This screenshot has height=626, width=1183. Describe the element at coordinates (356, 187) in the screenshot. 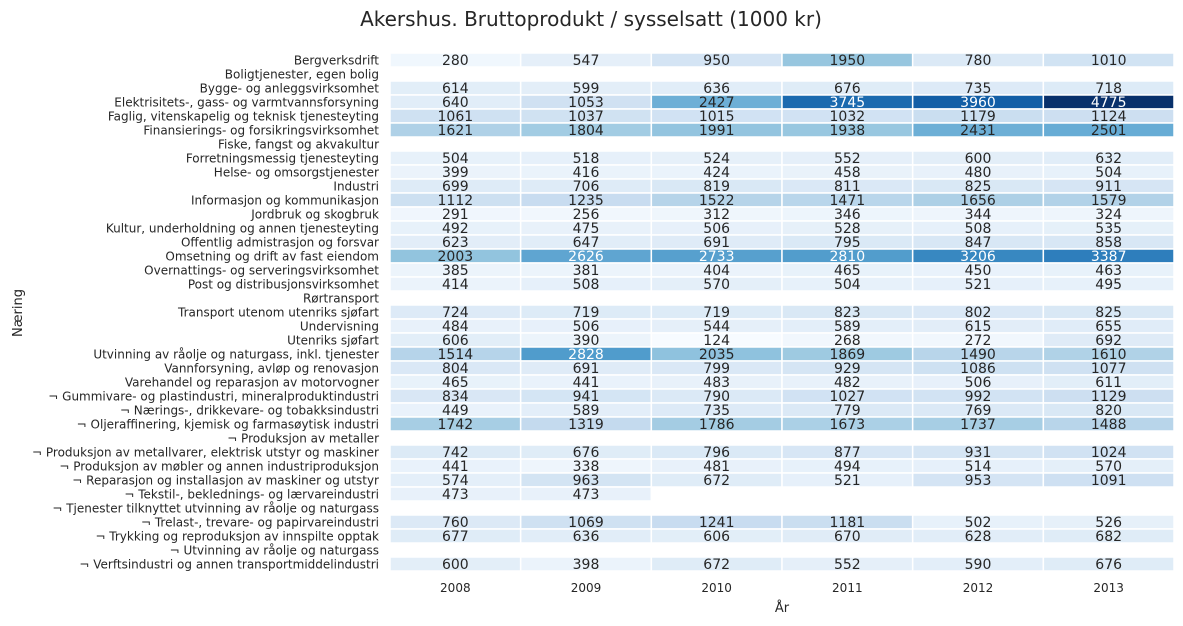

I see `row-label: Industri` at that location.